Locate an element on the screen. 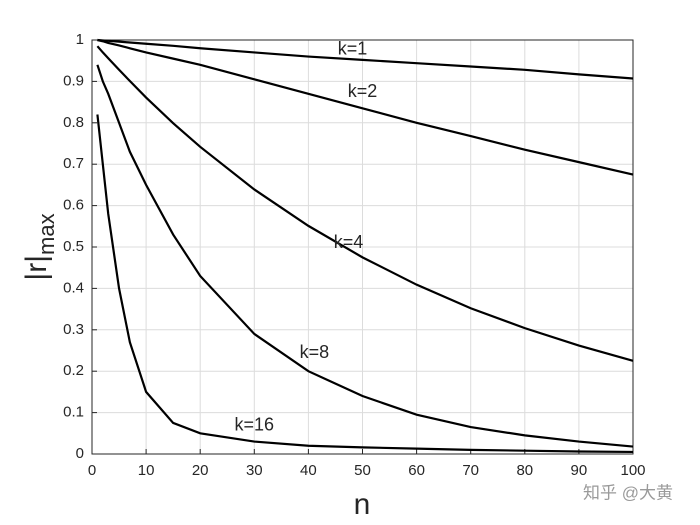 The height and width of the screenshot is (525, 700). curve-label: k=4 is located at coordinates (349, 242).